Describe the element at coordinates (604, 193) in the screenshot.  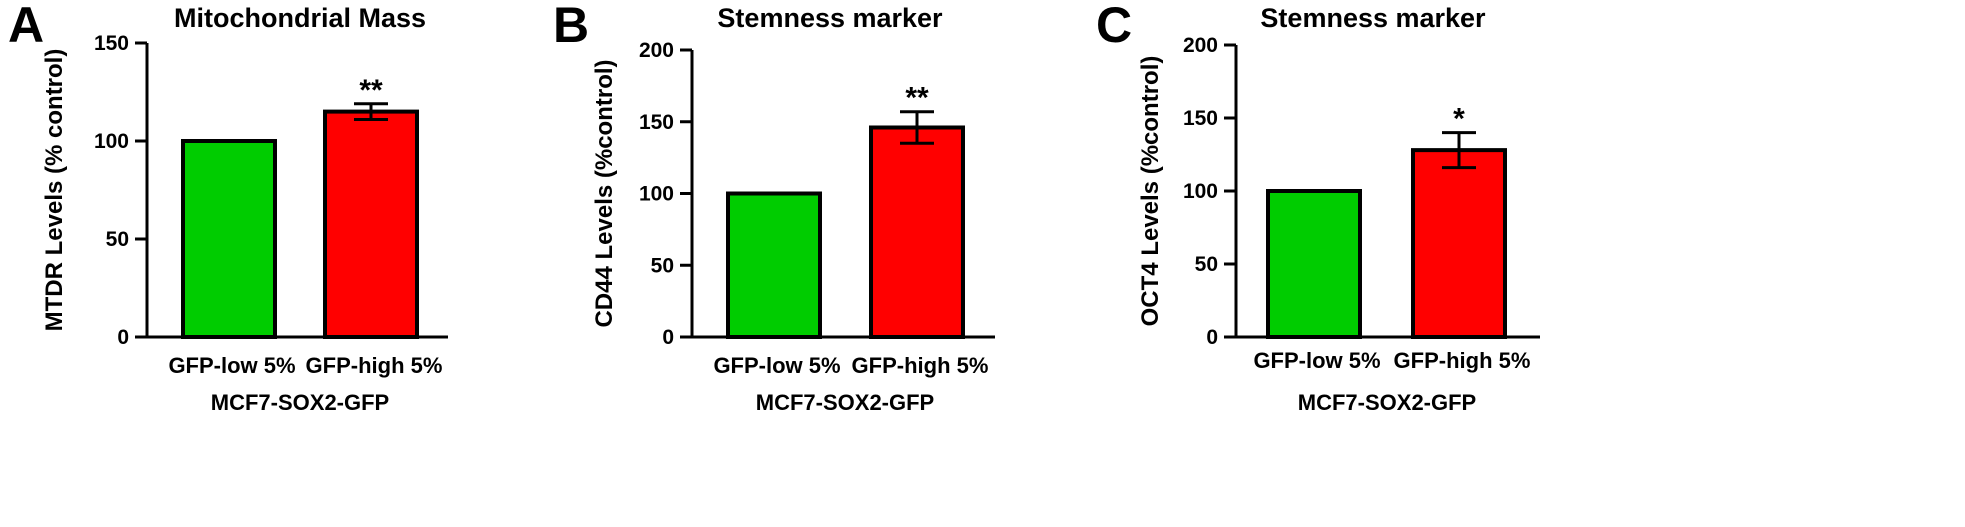
I see `y-axis-label: CD44 Levels (%control)` at that location.